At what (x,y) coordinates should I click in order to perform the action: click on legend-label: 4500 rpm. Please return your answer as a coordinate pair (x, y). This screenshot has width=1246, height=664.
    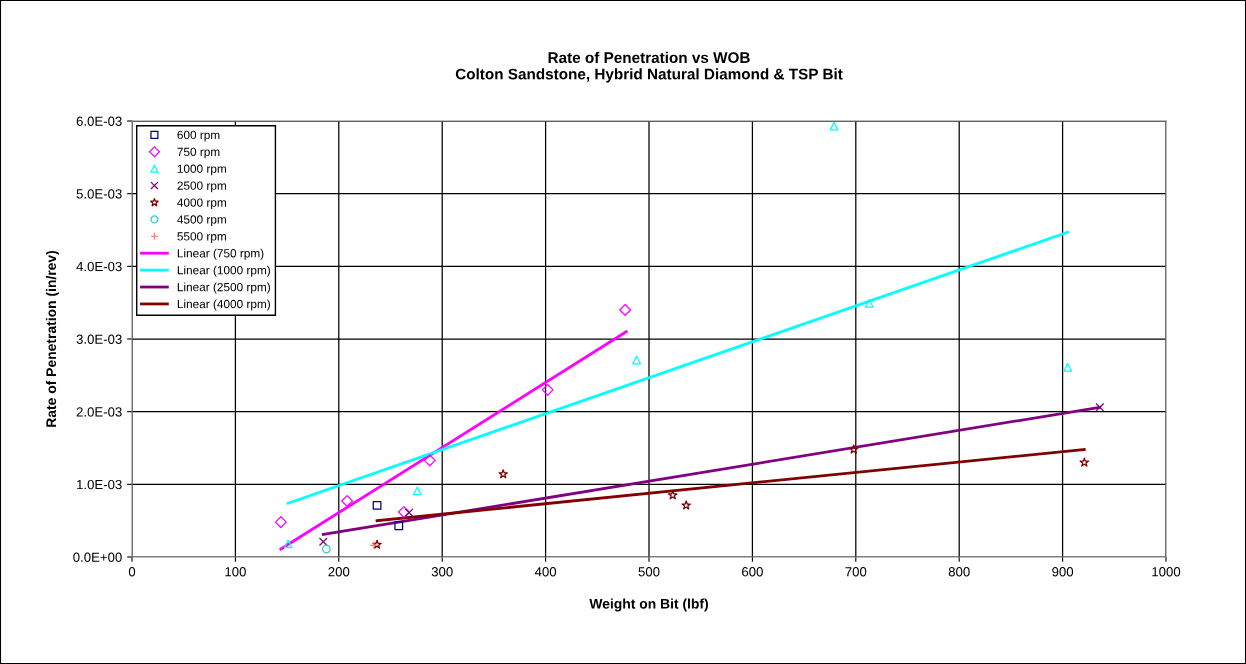
    Looking at the image, I should click on (201, 220).